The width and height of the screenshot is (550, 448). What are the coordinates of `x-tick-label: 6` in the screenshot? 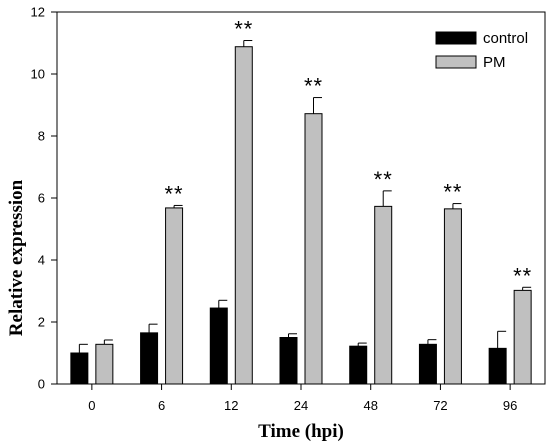 It's located at (161, 405).